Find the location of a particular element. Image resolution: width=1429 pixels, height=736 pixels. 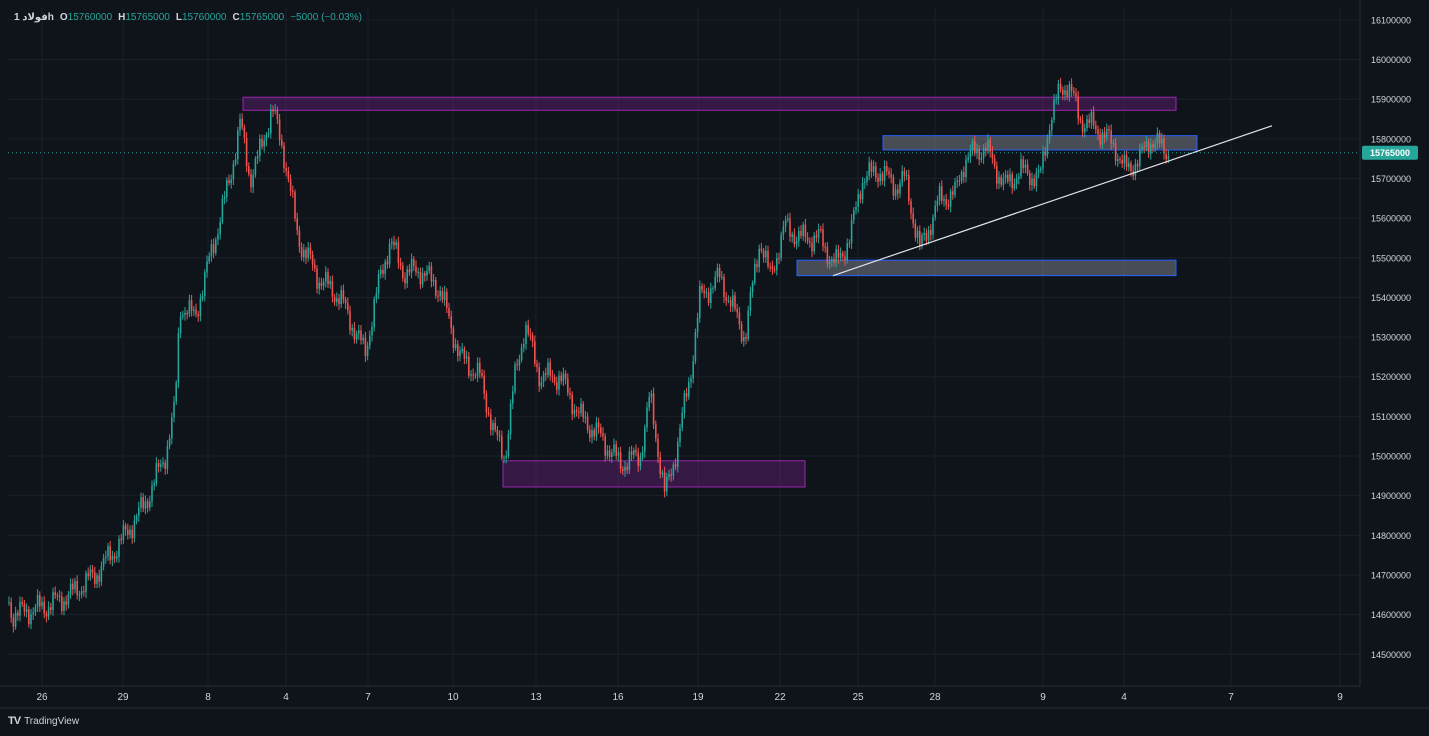

blue-zone is located at coordinates (1040, 143).